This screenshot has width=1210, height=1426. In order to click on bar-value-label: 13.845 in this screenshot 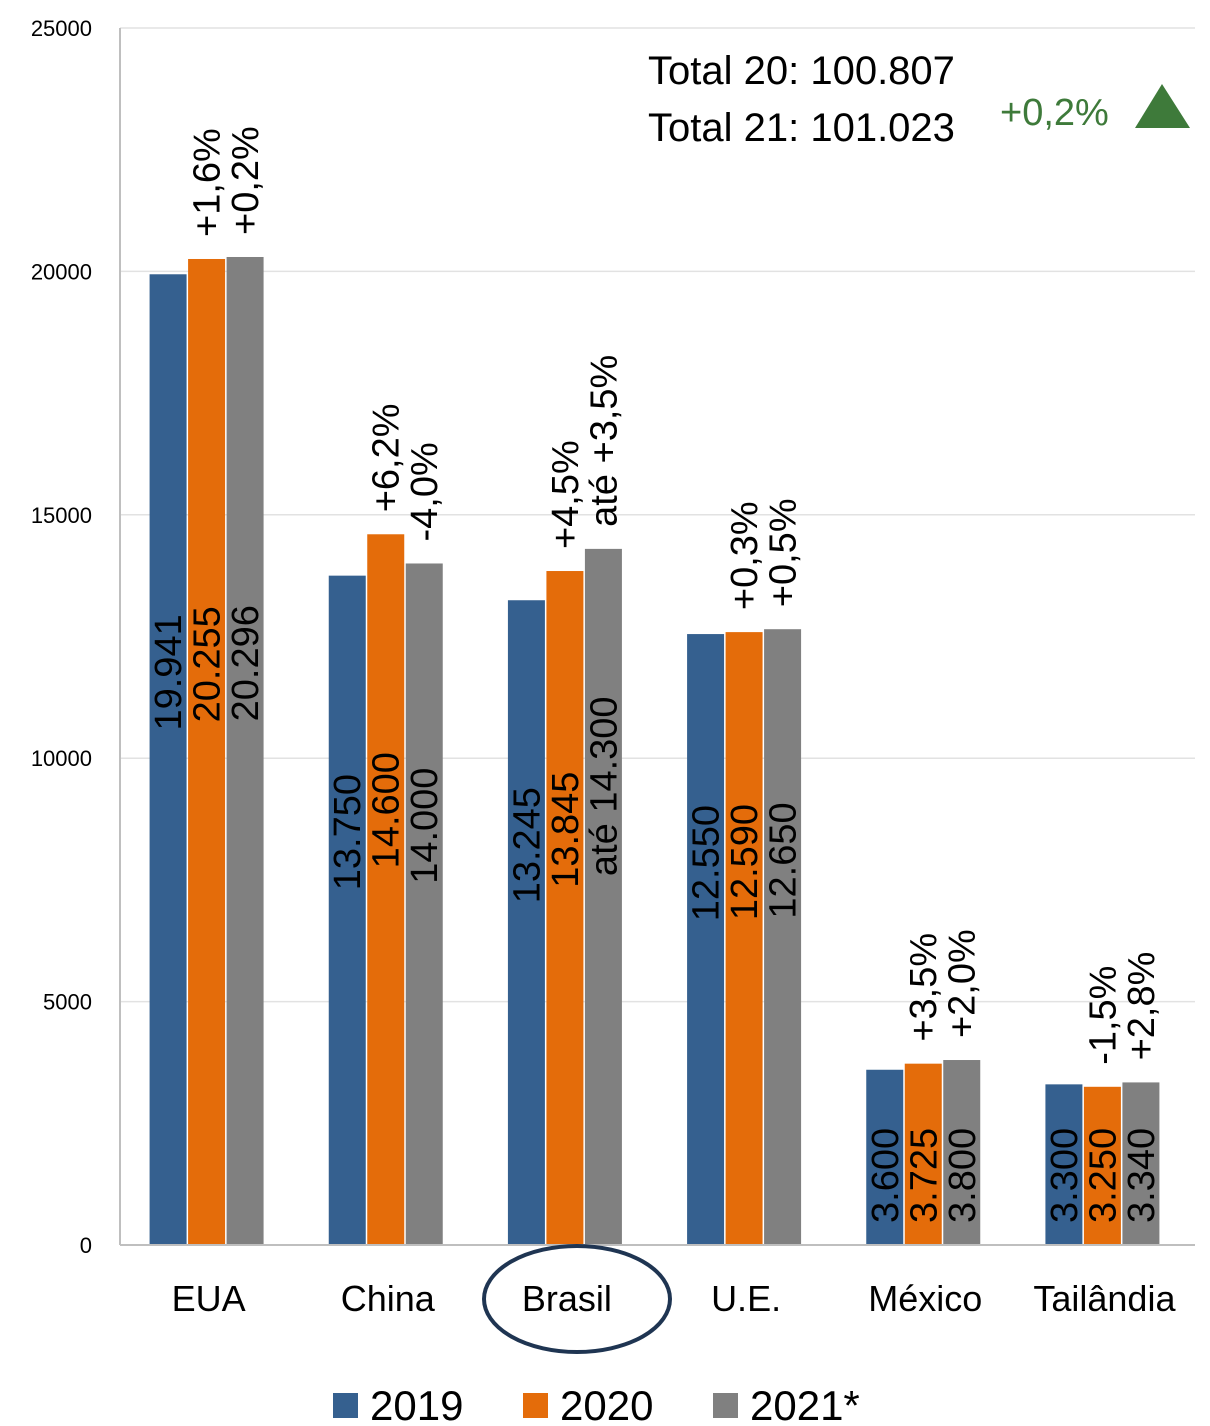, I will do `click(566, 830)`.